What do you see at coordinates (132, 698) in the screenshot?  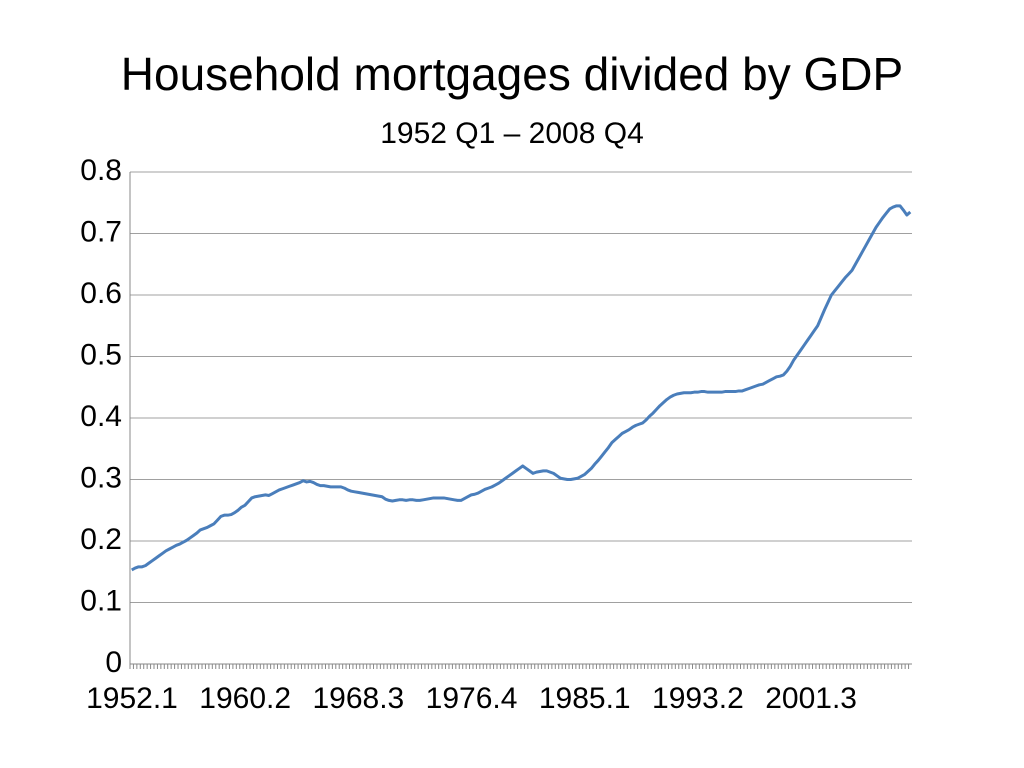 I see `x-tick-label: 1952.1` at bounding box center [132, 698].